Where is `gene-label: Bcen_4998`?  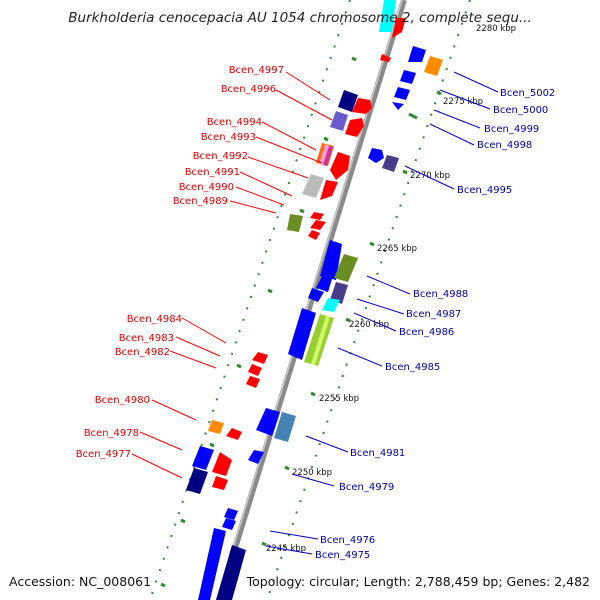 gene-label: Bcen_4998 is located at coordinates (504, 145).